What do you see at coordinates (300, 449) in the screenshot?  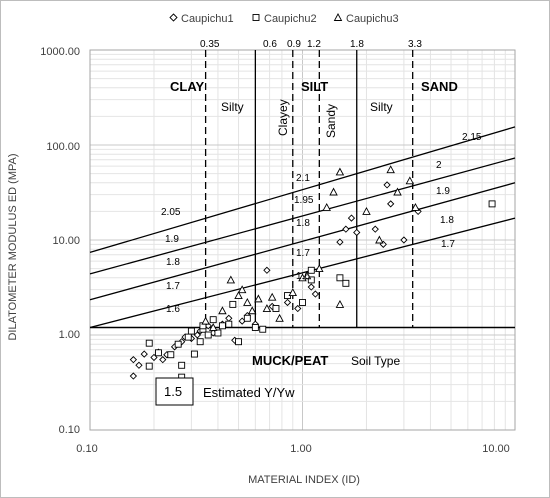 I see `x-tick-label-100: 1.00` at bounding box center [300, 449].